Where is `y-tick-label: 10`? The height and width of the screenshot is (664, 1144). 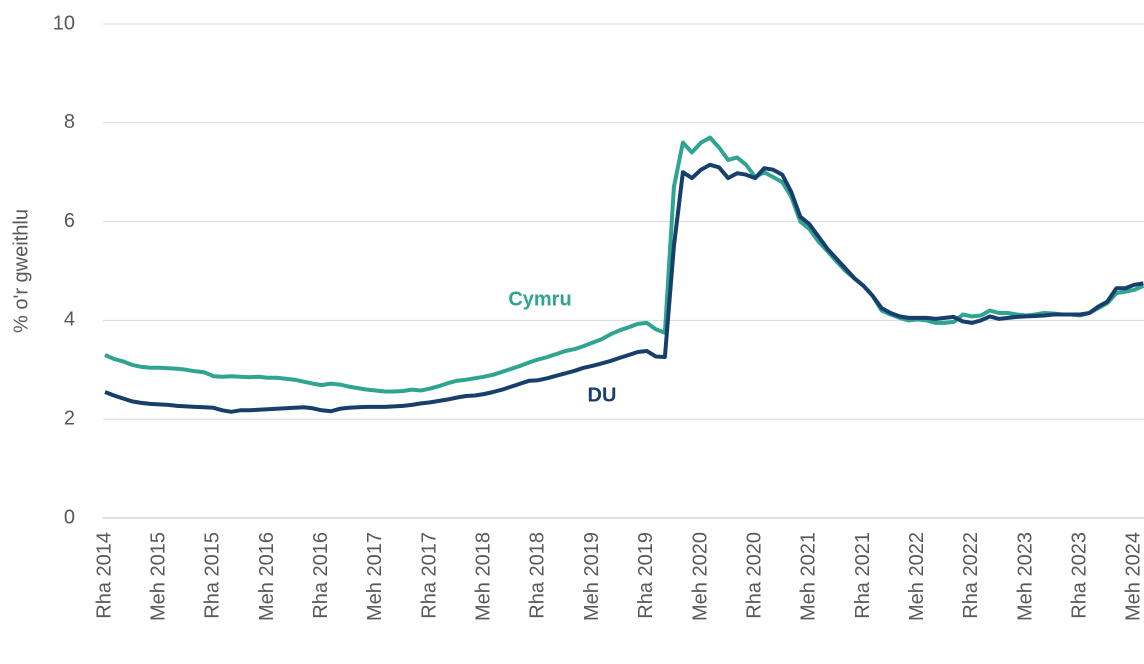
y-tick-label: 10 is located at coordinates (64, 23).